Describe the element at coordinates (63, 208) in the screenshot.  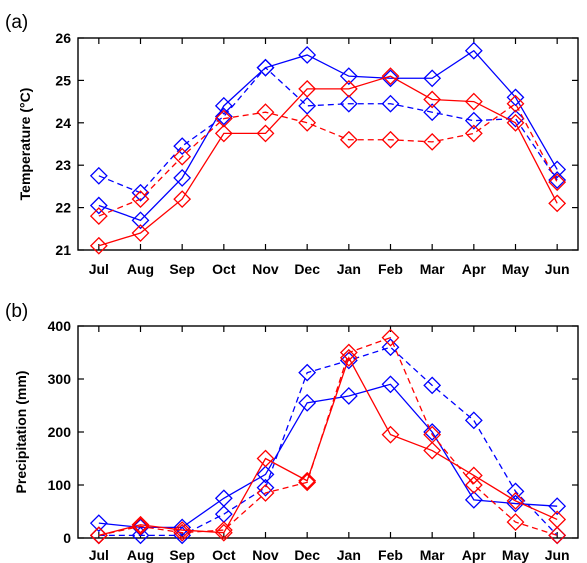
I see `y-tick-label: 22` at that location.